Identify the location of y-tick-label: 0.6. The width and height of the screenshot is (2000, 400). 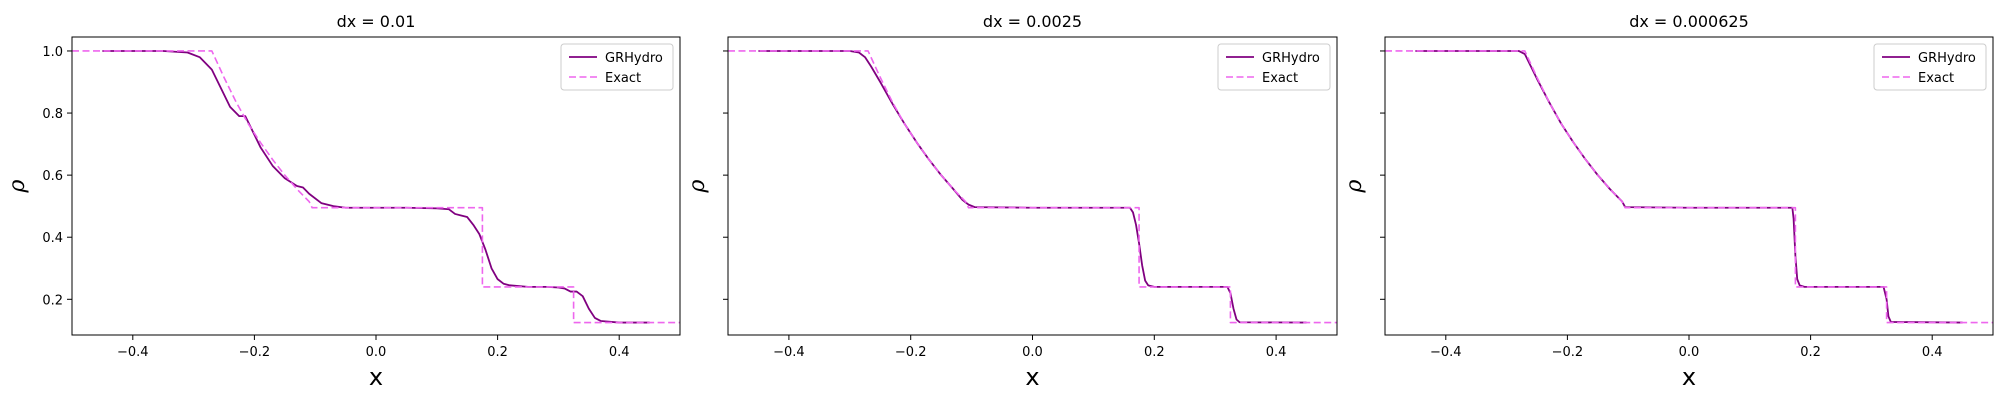
(52, 176).